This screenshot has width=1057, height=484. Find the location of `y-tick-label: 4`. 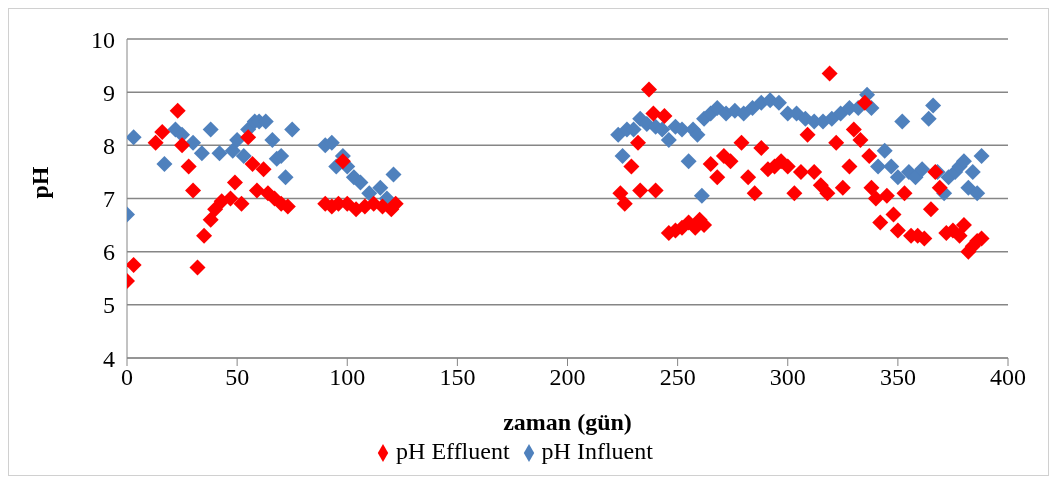

y-tick-label: 4 is located at coordinates (109, 358).